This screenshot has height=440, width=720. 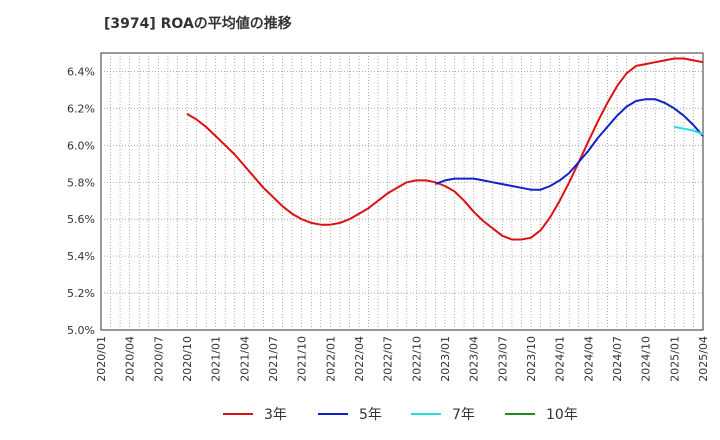 What do you see at coordinates (689, 130) in the screenshot?
I see `series-line-7年` at bounding box center [689, 130].